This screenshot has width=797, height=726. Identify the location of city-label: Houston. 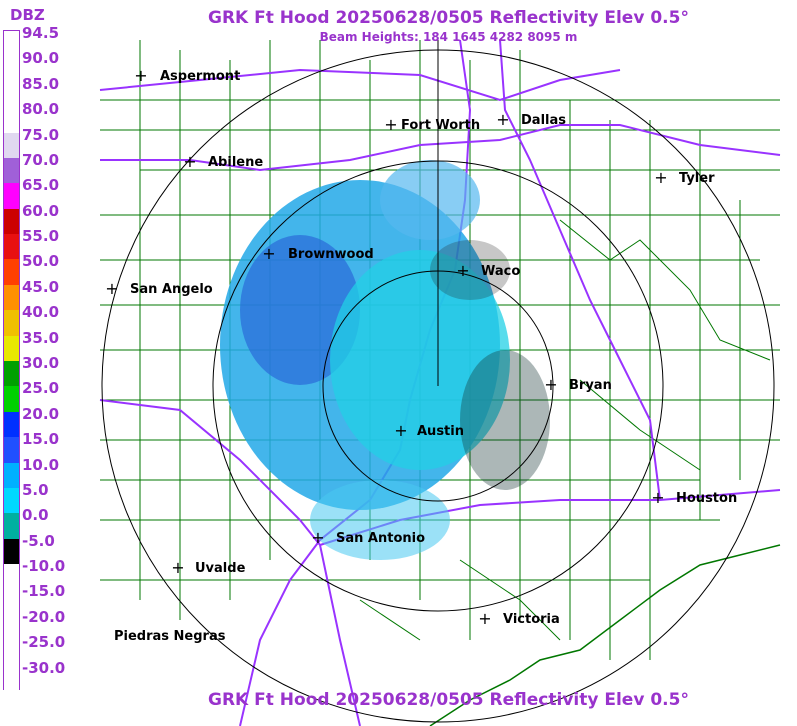
(706, 498).